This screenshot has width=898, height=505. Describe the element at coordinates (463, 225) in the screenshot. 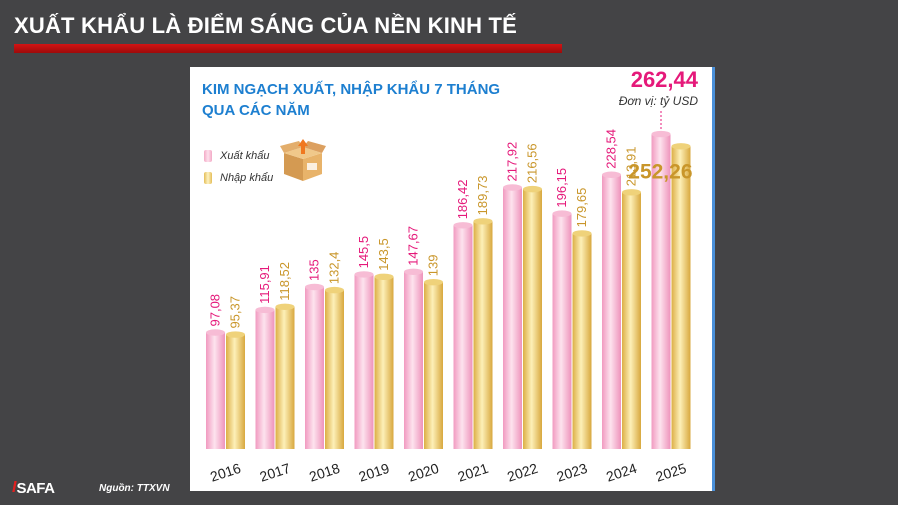

I see `bar-cap-export-2021` at that location.